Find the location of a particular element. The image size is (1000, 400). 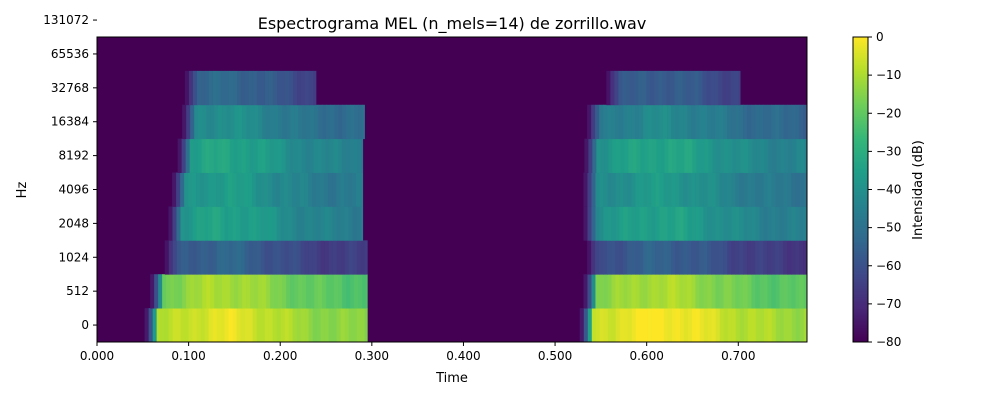

y-tick-label: 0 is located at coordinates (85, 325).